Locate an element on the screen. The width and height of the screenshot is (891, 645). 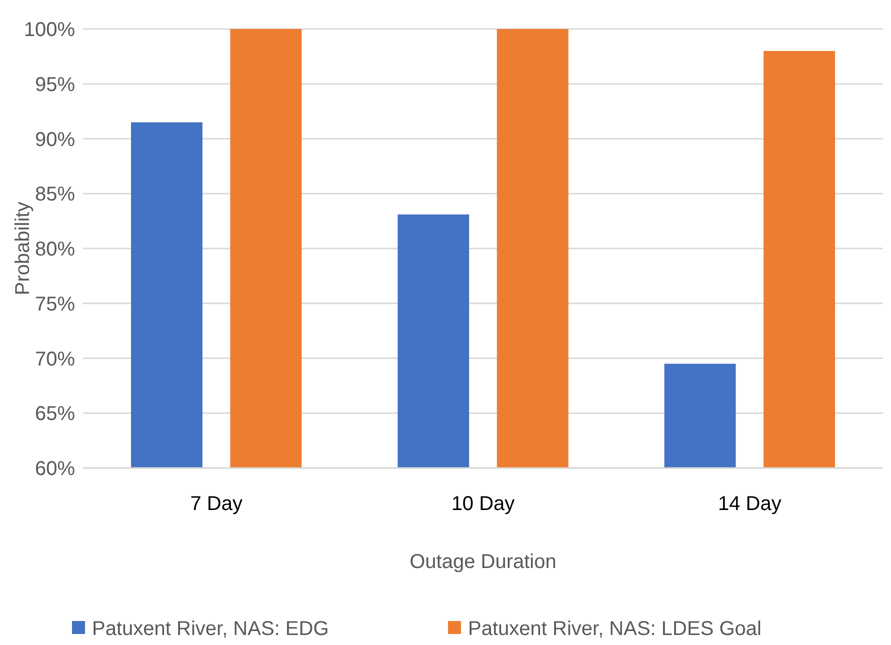
y-axis-title: Probability is located at coordinates (23, 249).